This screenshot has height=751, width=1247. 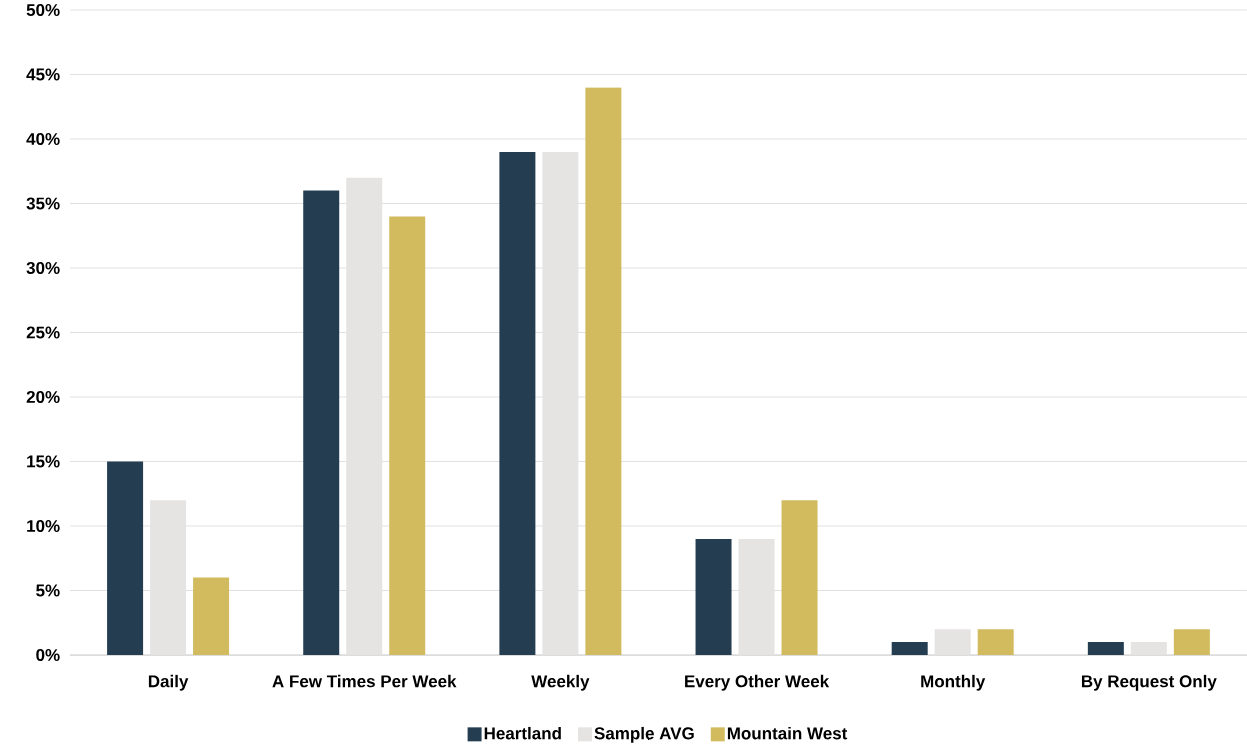 What do you see at coordinates (953, 682) in the screenshot?
I see `x-tick-label: Monthly` at bounding box center [953, 682].